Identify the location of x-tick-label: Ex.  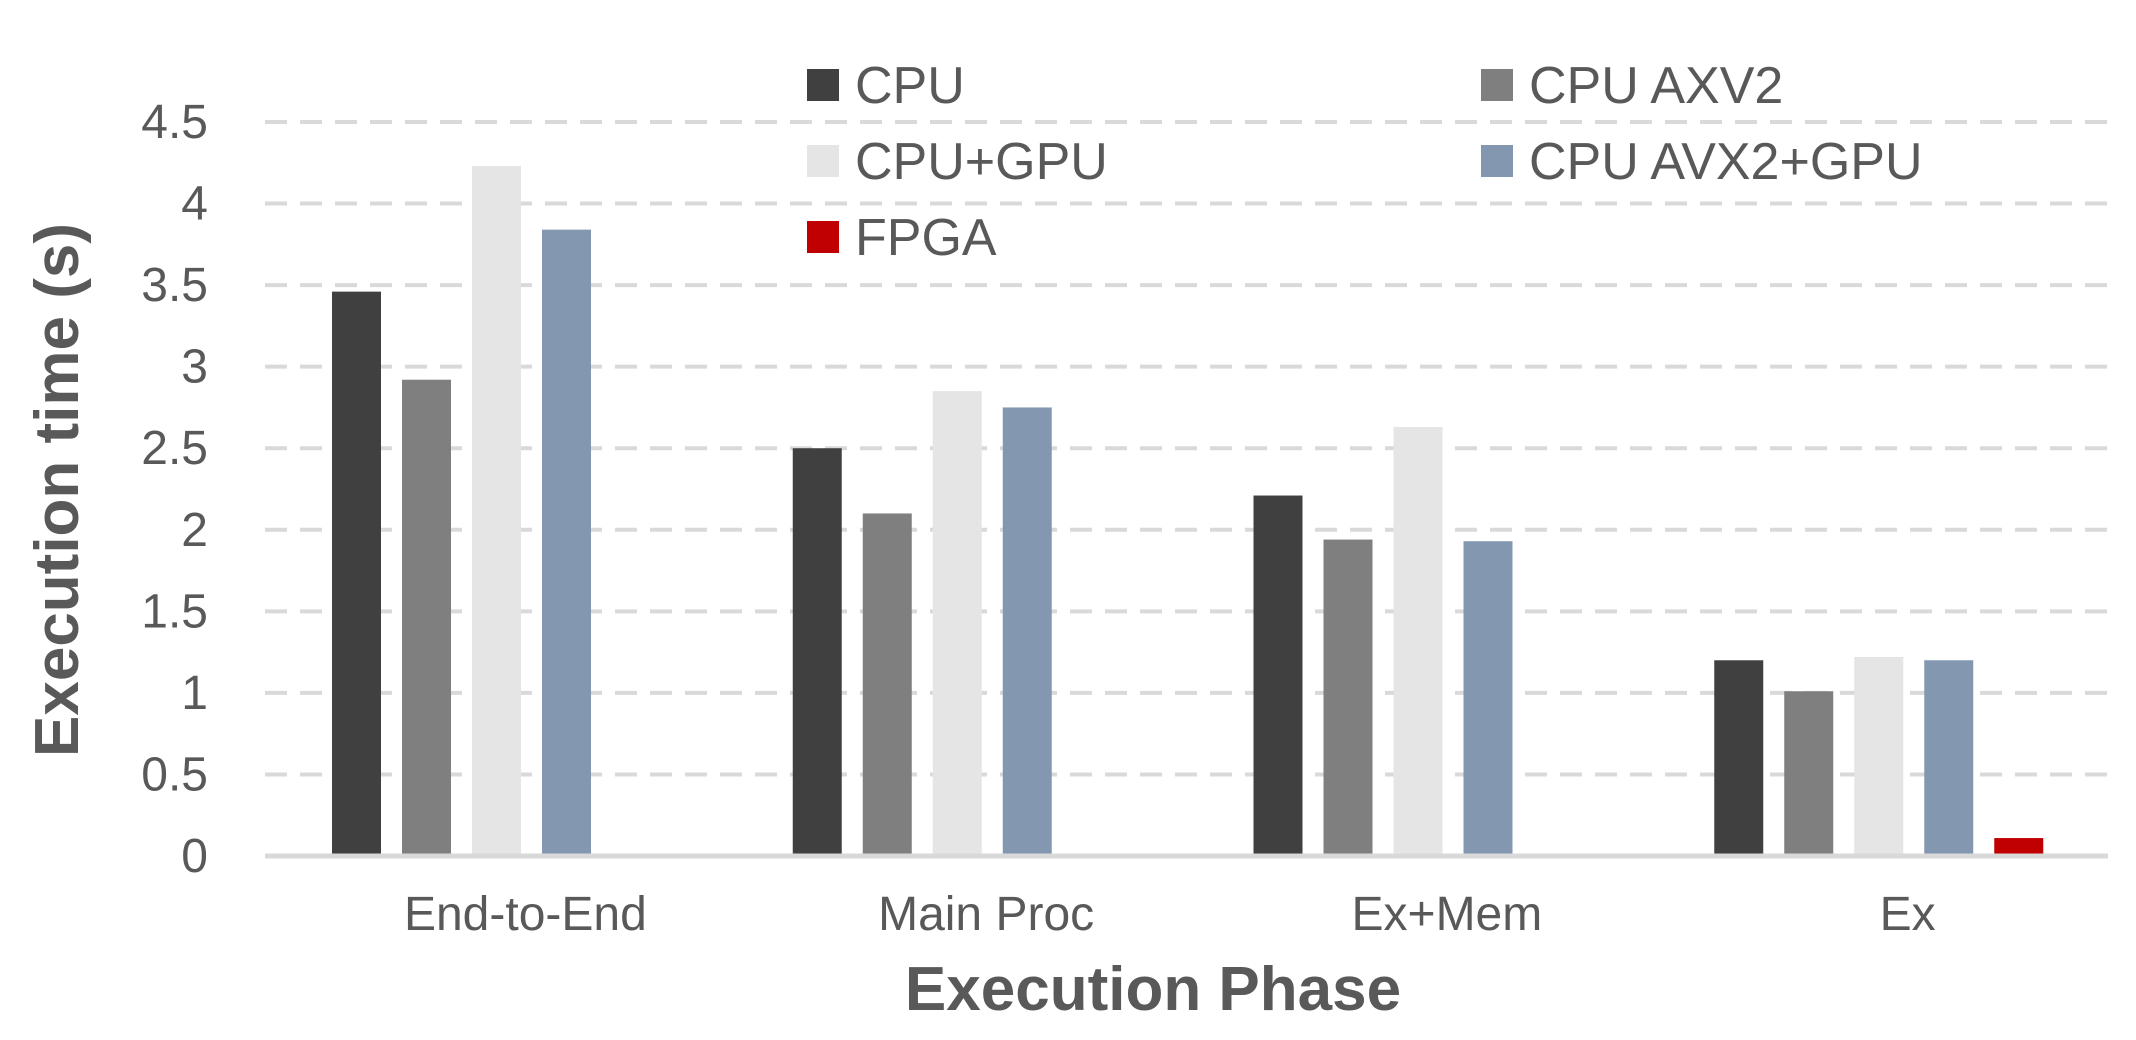
(1908, 914).